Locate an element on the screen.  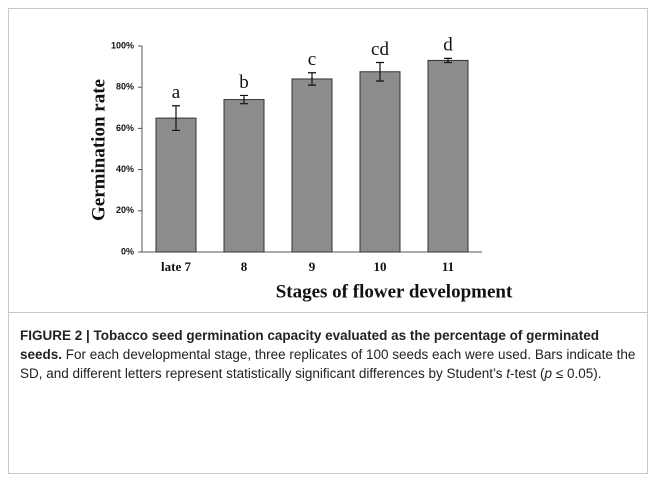
y-tick-label: 80% is located at coordinates (125, 87).